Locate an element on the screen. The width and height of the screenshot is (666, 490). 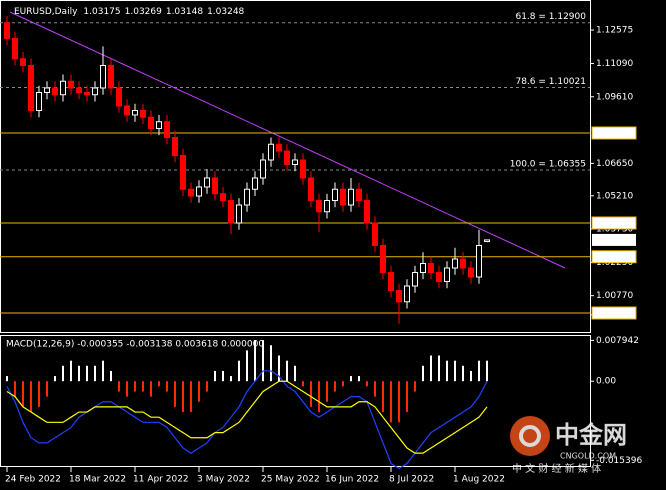
level-box-label: 1.04000 is located at coordinates (612, 223).